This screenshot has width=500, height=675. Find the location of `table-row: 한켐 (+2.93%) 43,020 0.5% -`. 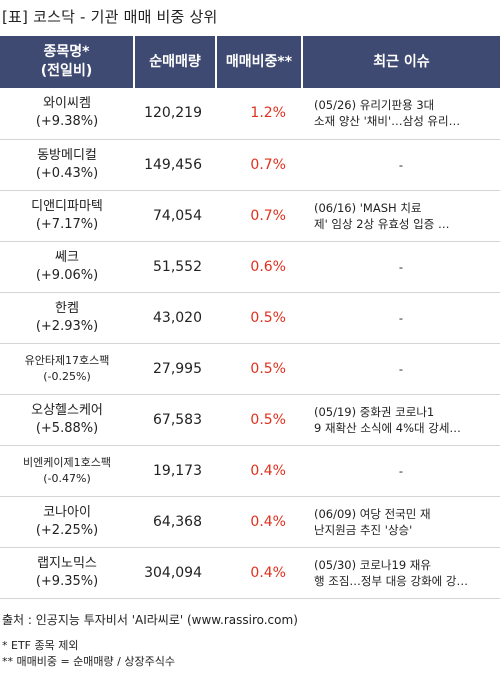

table-row: 한켐 (+2.93%) 43,020 0.5% - is located at coordinates (250, 318).